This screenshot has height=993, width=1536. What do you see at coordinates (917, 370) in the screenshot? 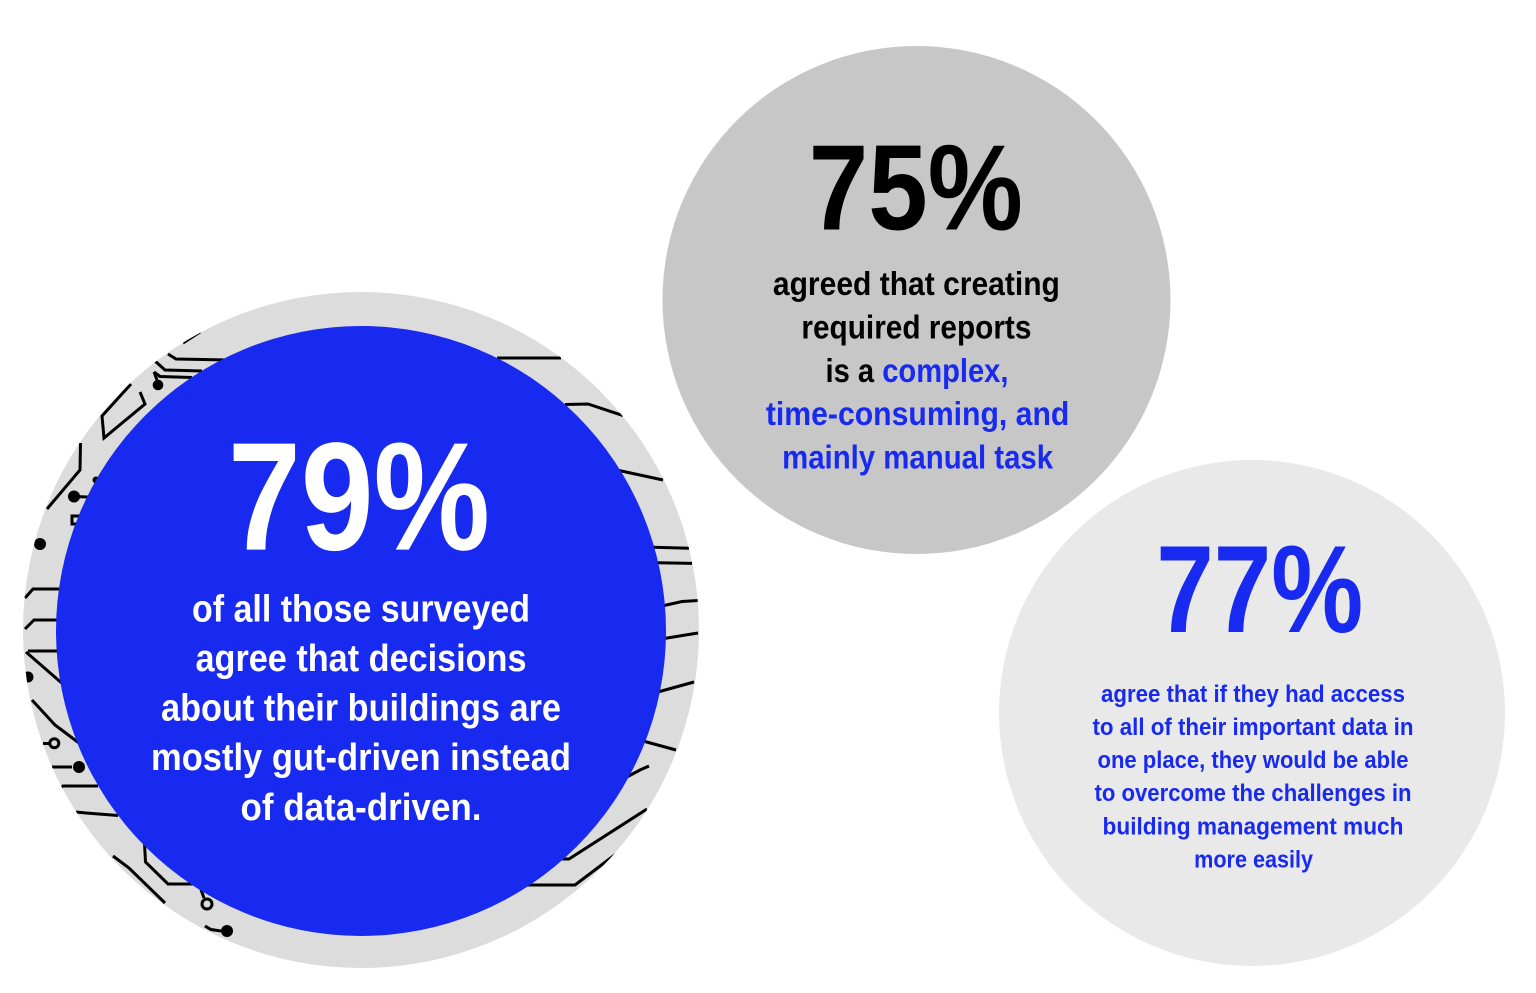
I see `svg-text: is a complex,` at bounding box center [917, 370].